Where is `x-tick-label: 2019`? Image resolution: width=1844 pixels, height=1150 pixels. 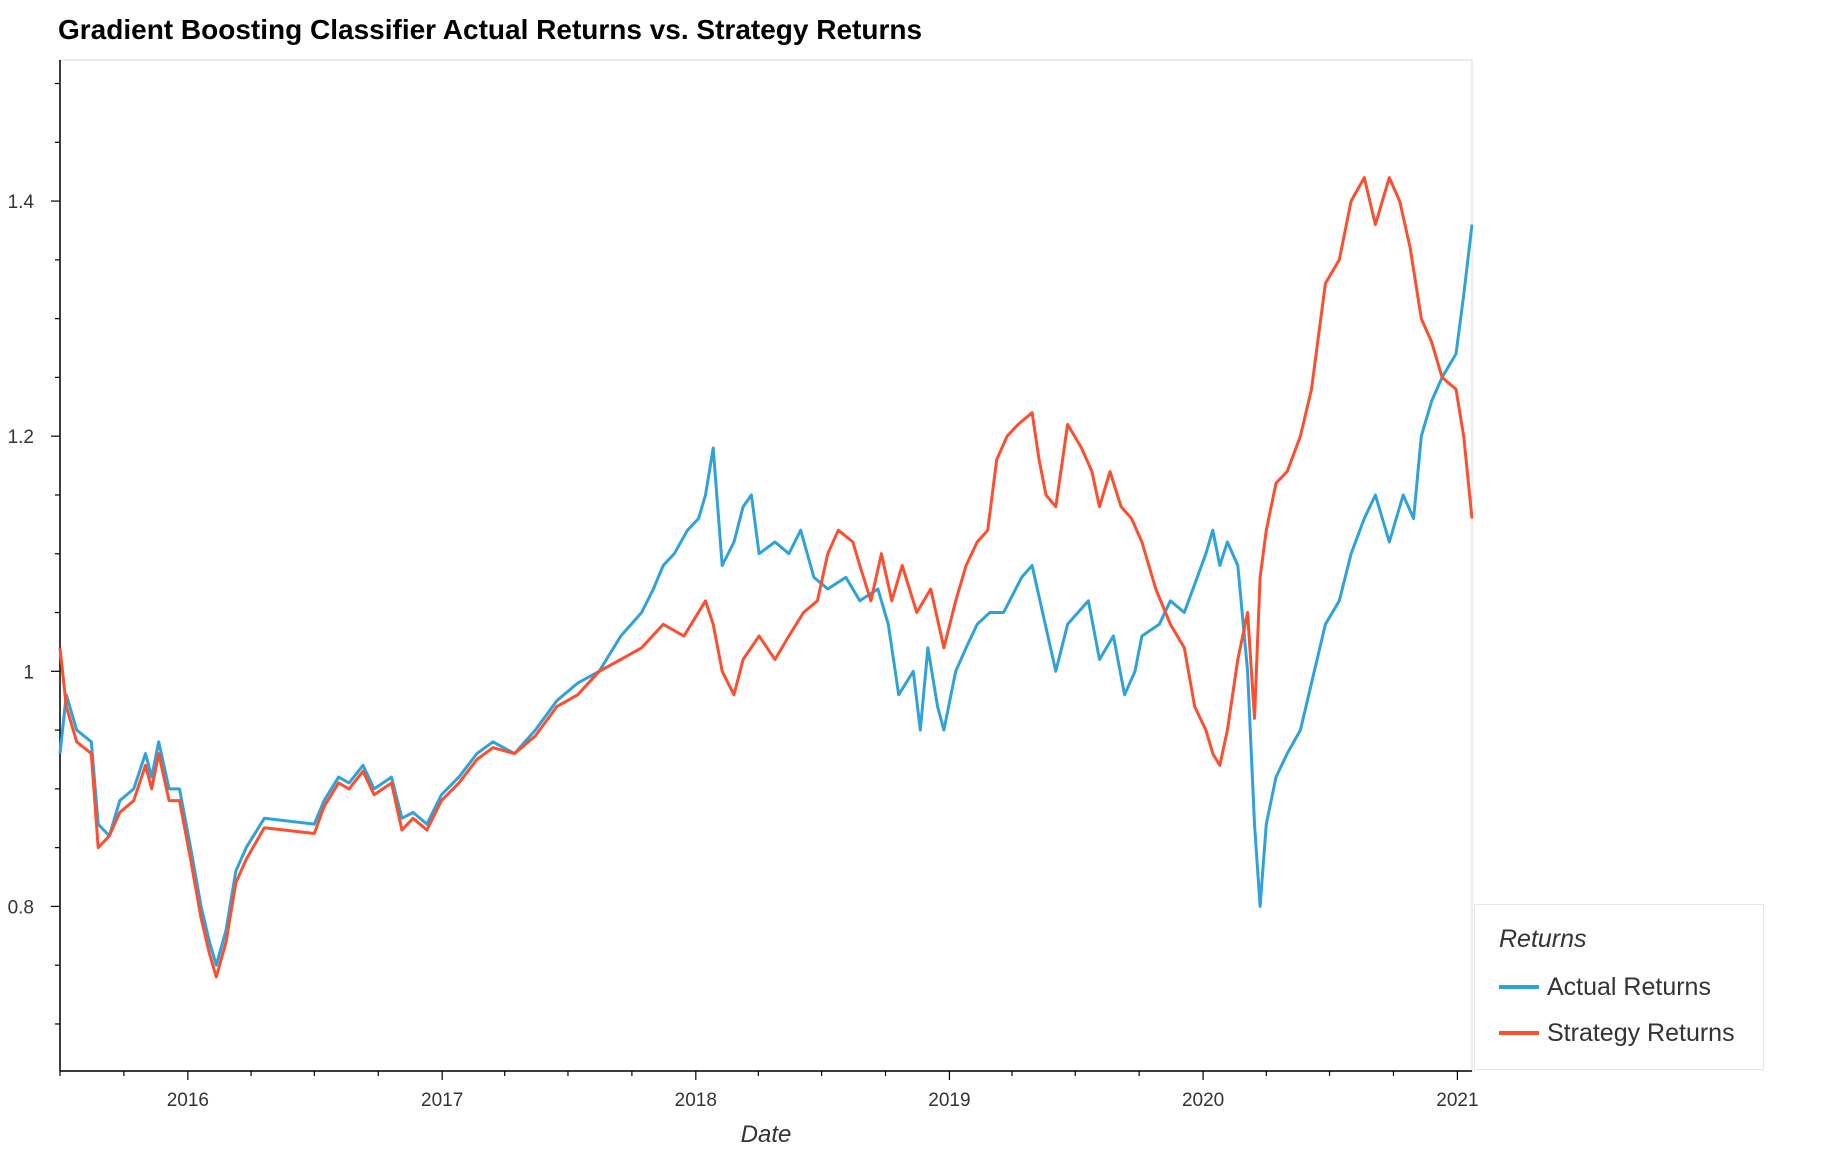 x-tick-label: 2019 is located at coordinates (949, 1100).